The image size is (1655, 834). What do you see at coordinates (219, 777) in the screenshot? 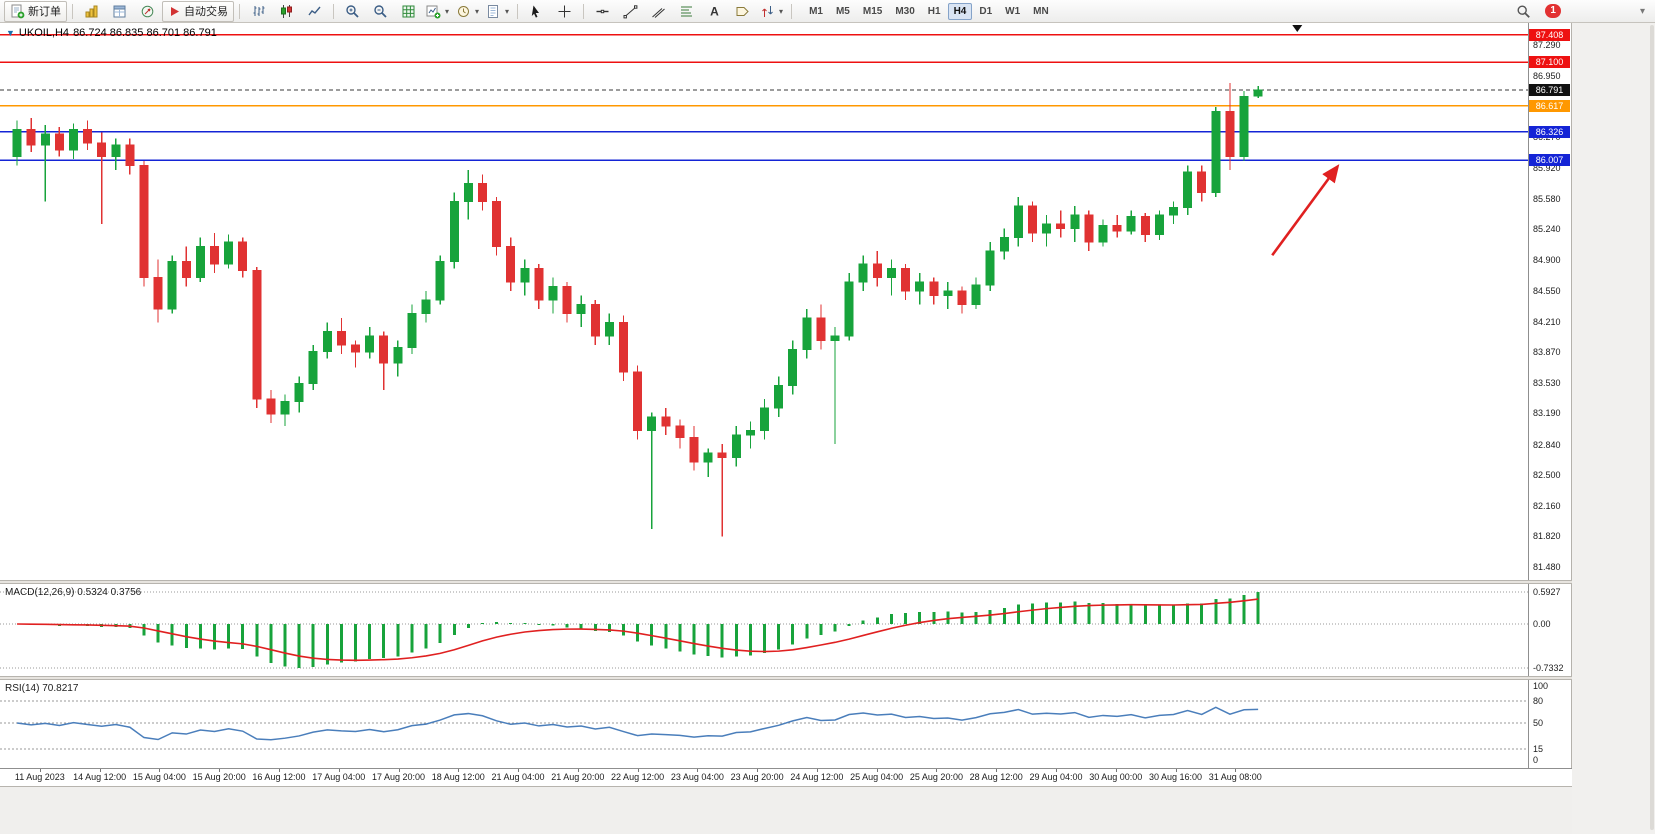
I see `time-label: 15 Aug 20:00` at bounding box center [219, 777].